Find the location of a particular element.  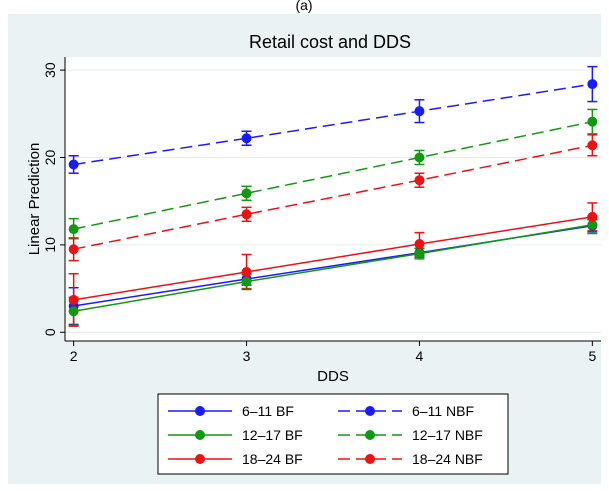

legend-item-4-swatch-marker is located at coordinates (370, 435).